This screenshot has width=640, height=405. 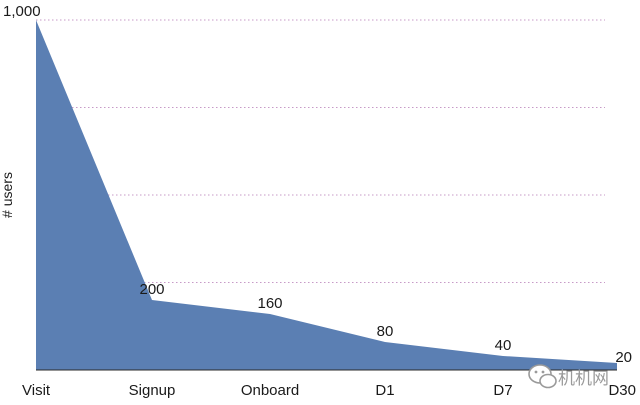 I want to click on x-tick-label: D30, so click(x=622, y=390).